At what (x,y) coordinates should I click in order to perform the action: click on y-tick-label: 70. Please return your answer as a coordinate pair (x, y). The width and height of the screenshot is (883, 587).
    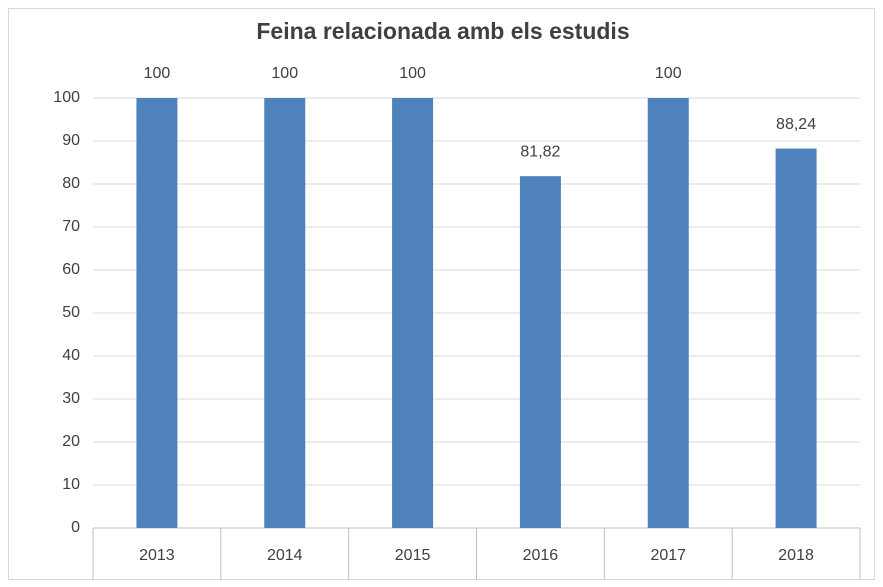
    Looking at the image, I should click on (71, 226).